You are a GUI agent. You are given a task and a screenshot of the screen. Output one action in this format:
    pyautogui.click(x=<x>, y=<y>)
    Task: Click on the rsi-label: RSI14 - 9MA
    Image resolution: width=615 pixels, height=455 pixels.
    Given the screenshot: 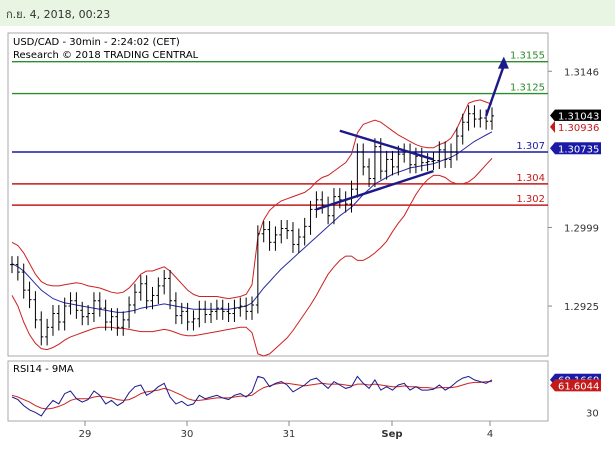 What is the action you would take?
    pyautogui.click(x=43, y=369)
    